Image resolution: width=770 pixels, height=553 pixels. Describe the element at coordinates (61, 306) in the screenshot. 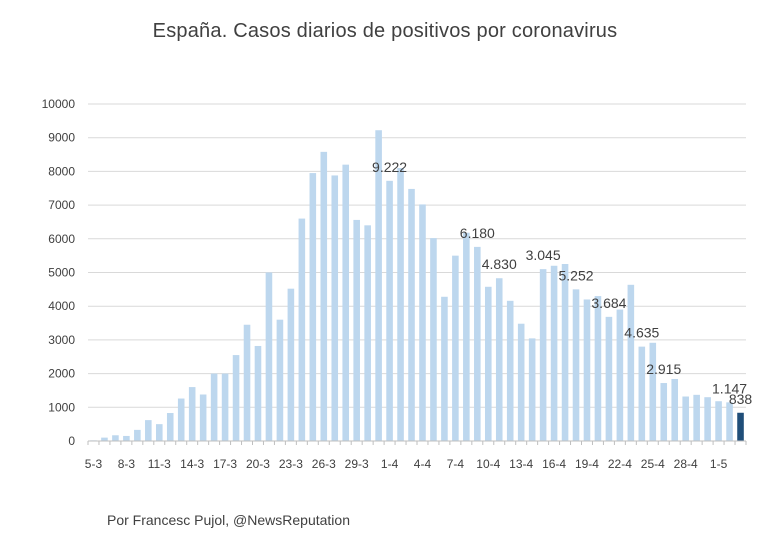

I see `y-tick-label: 4000` at that location.